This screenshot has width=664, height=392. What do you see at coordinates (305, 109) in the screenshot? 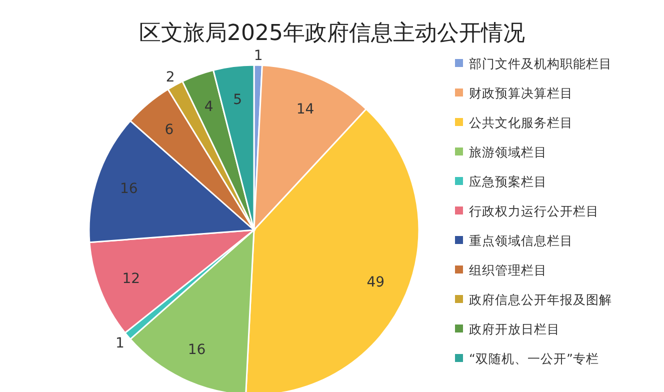
I see `data-label: 14` at bounding box center [305, 109].